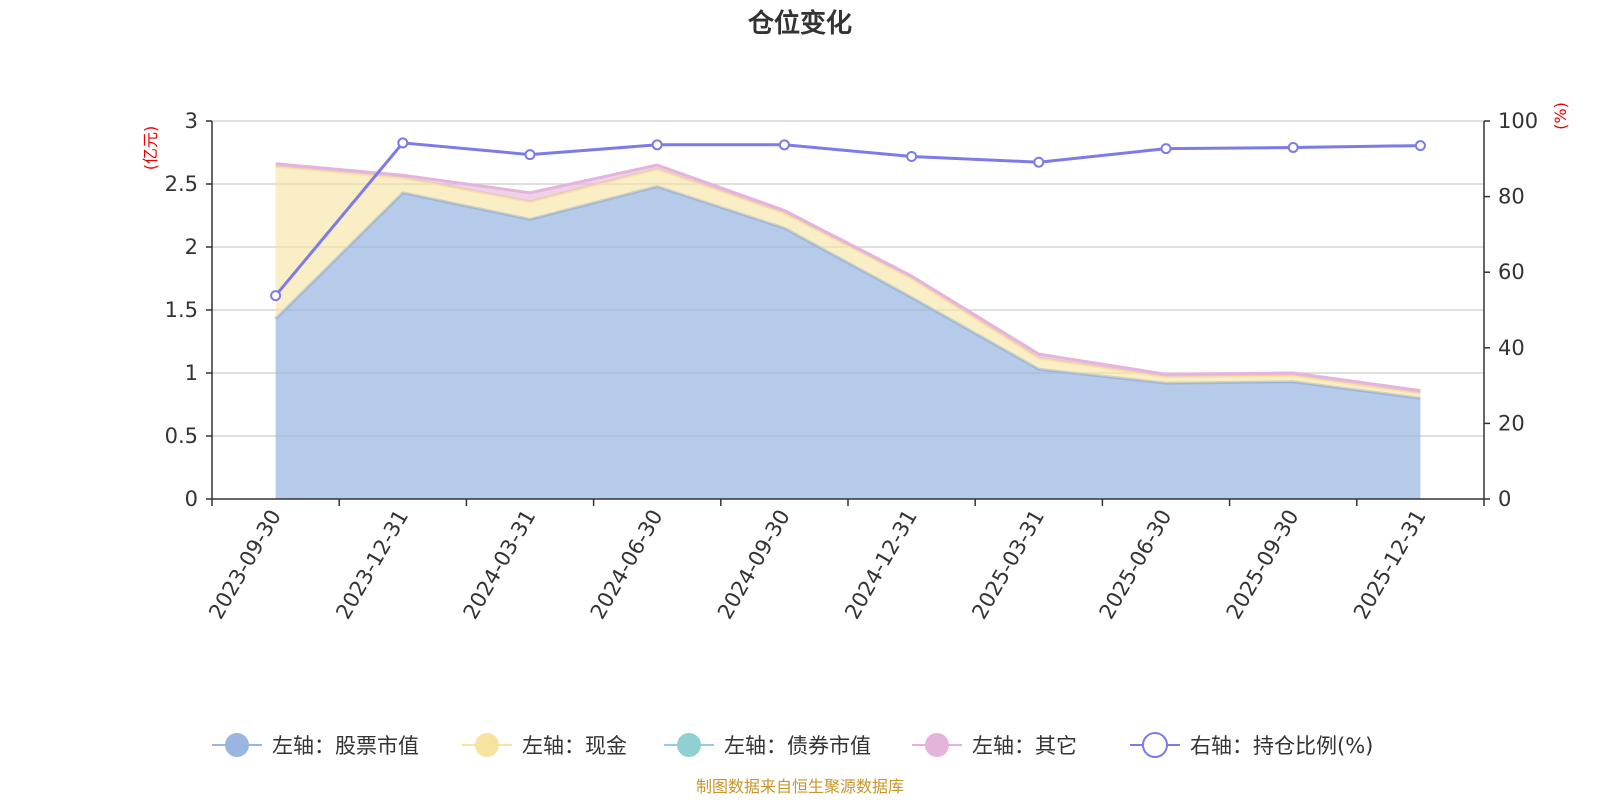  I want to click on legend: 左轴：股票市值 左轴：现金 左轴：债券市值 左轴：其它 右轴：持仓比例(%), so click(792, 745).